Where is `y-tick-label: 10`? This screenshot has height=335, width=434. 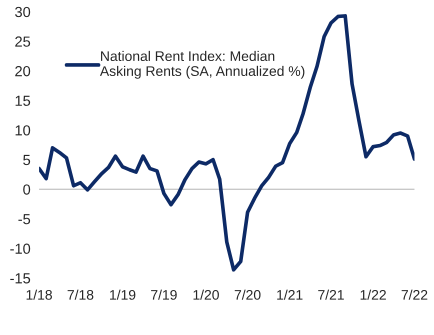 y-tick-label: 10 is located at coordinates (23, 130).